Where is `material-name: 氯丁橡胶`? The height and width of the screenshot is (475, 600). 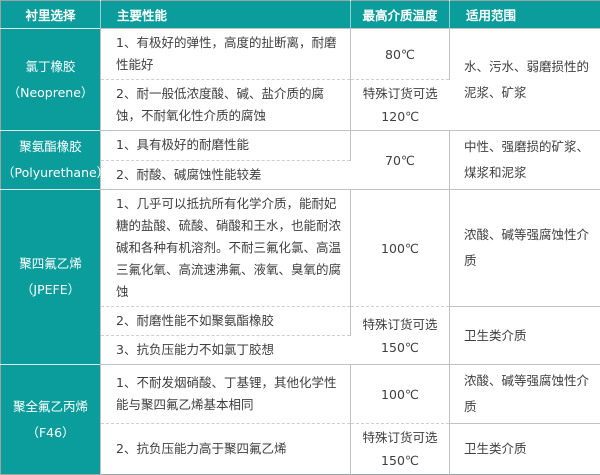 material-name: 氯丁橡胶 is located at coordinates (50, 67).